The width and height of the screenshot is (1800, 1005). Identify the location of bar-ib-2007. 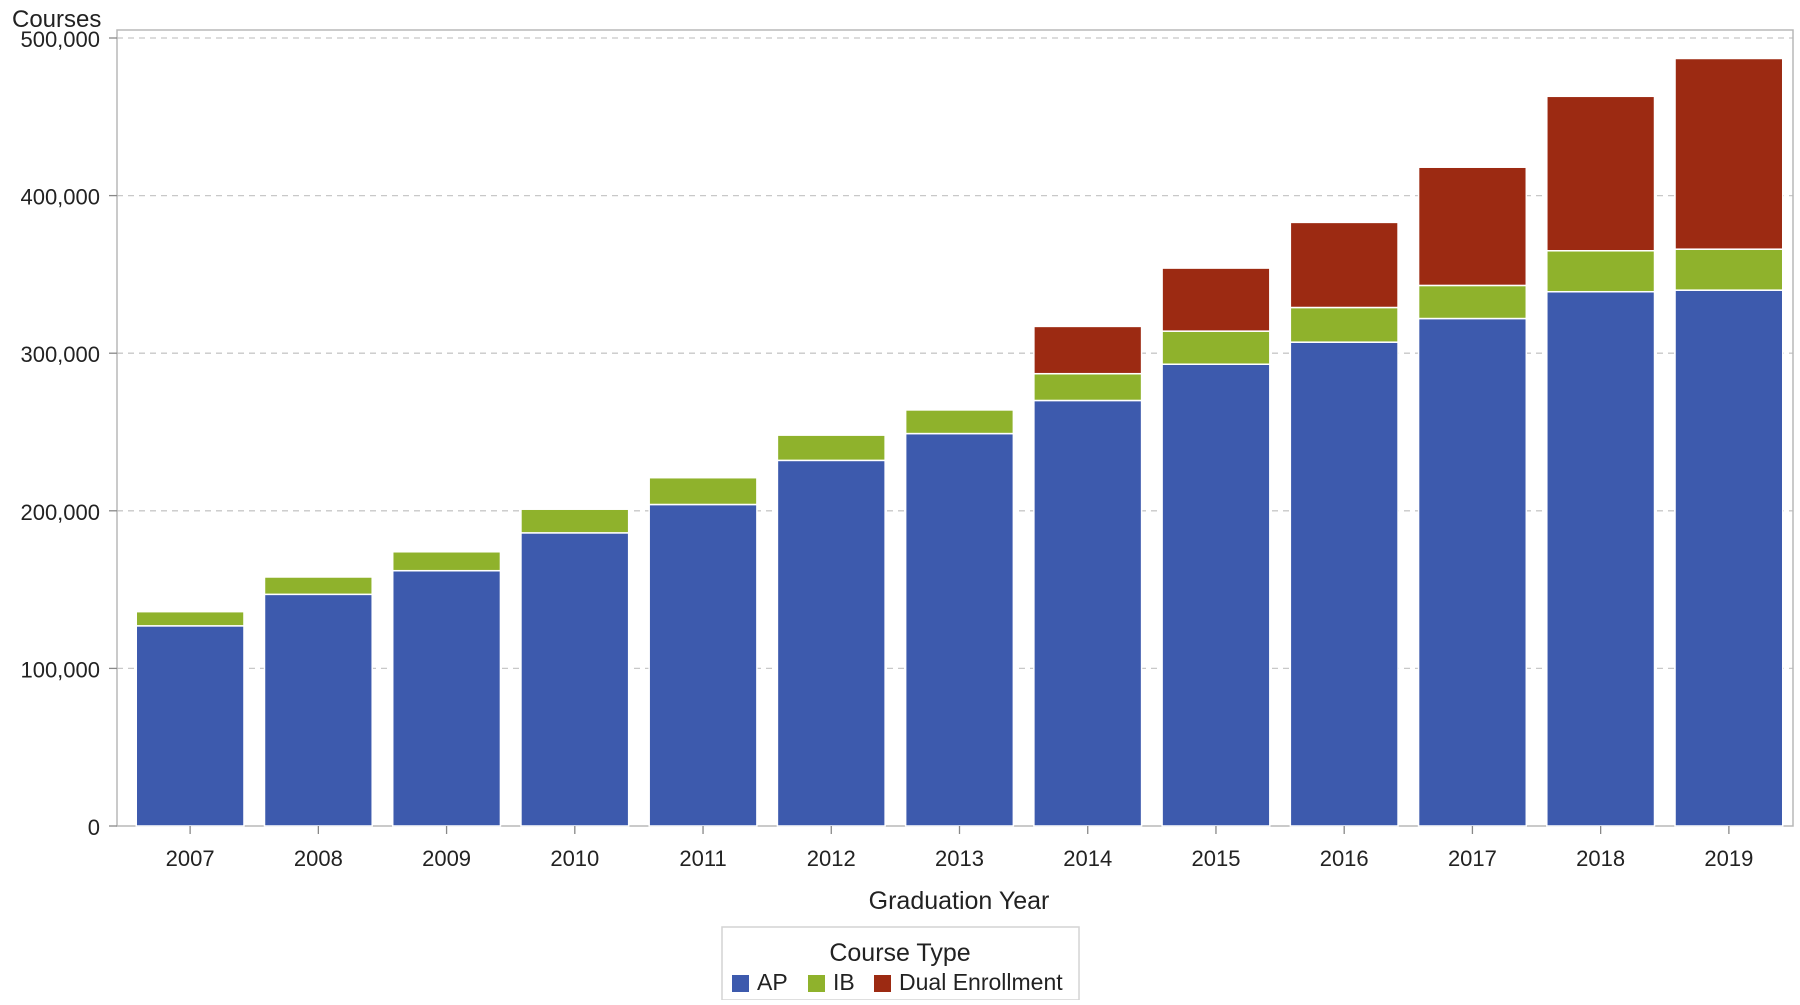
(190, 618).